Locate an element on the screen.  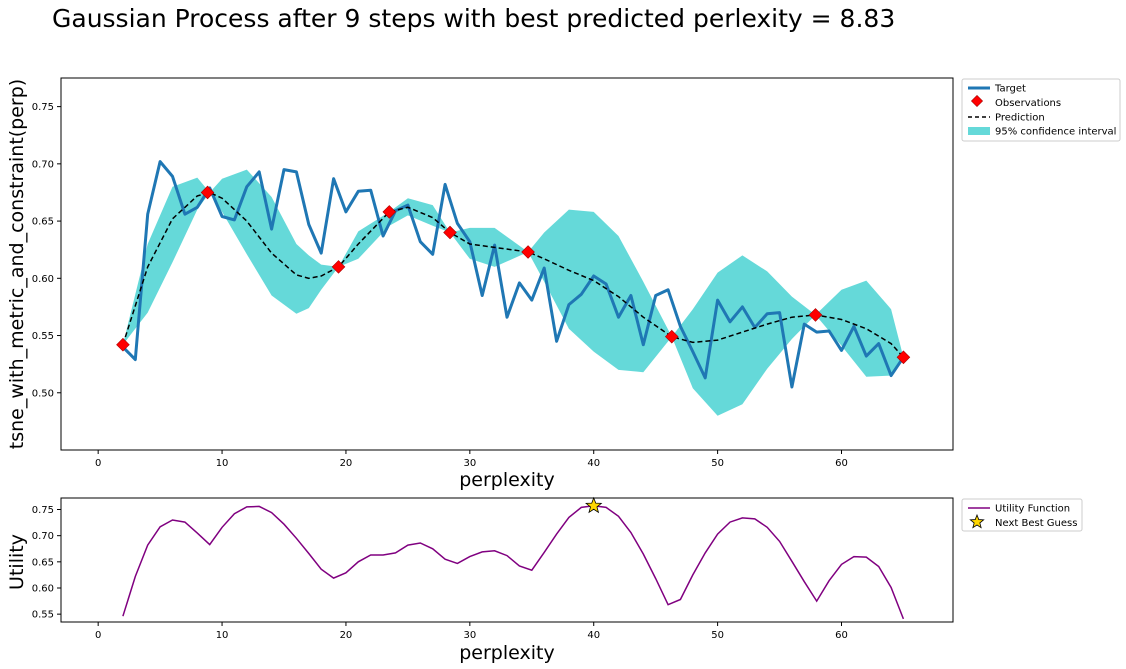
utility-function-line is located at coordinates (513, 562).